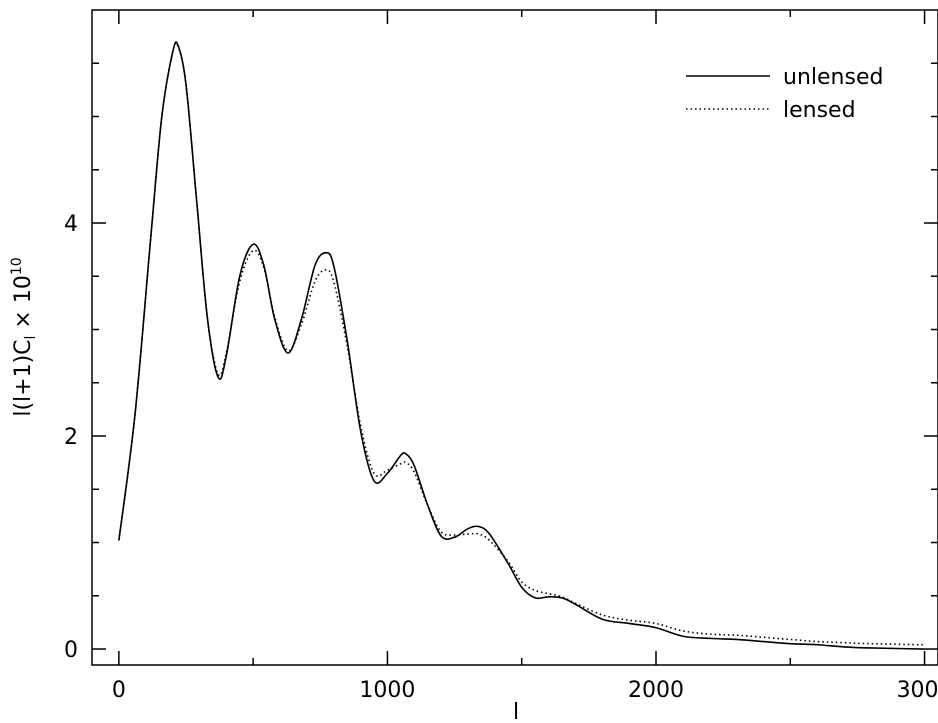 Image resolution: width=938 pixels, height=723 pixels. Describe the element at coordinates (17, 266) in the screenshot. I see `y-axis-label-superscript: 10` at that location.